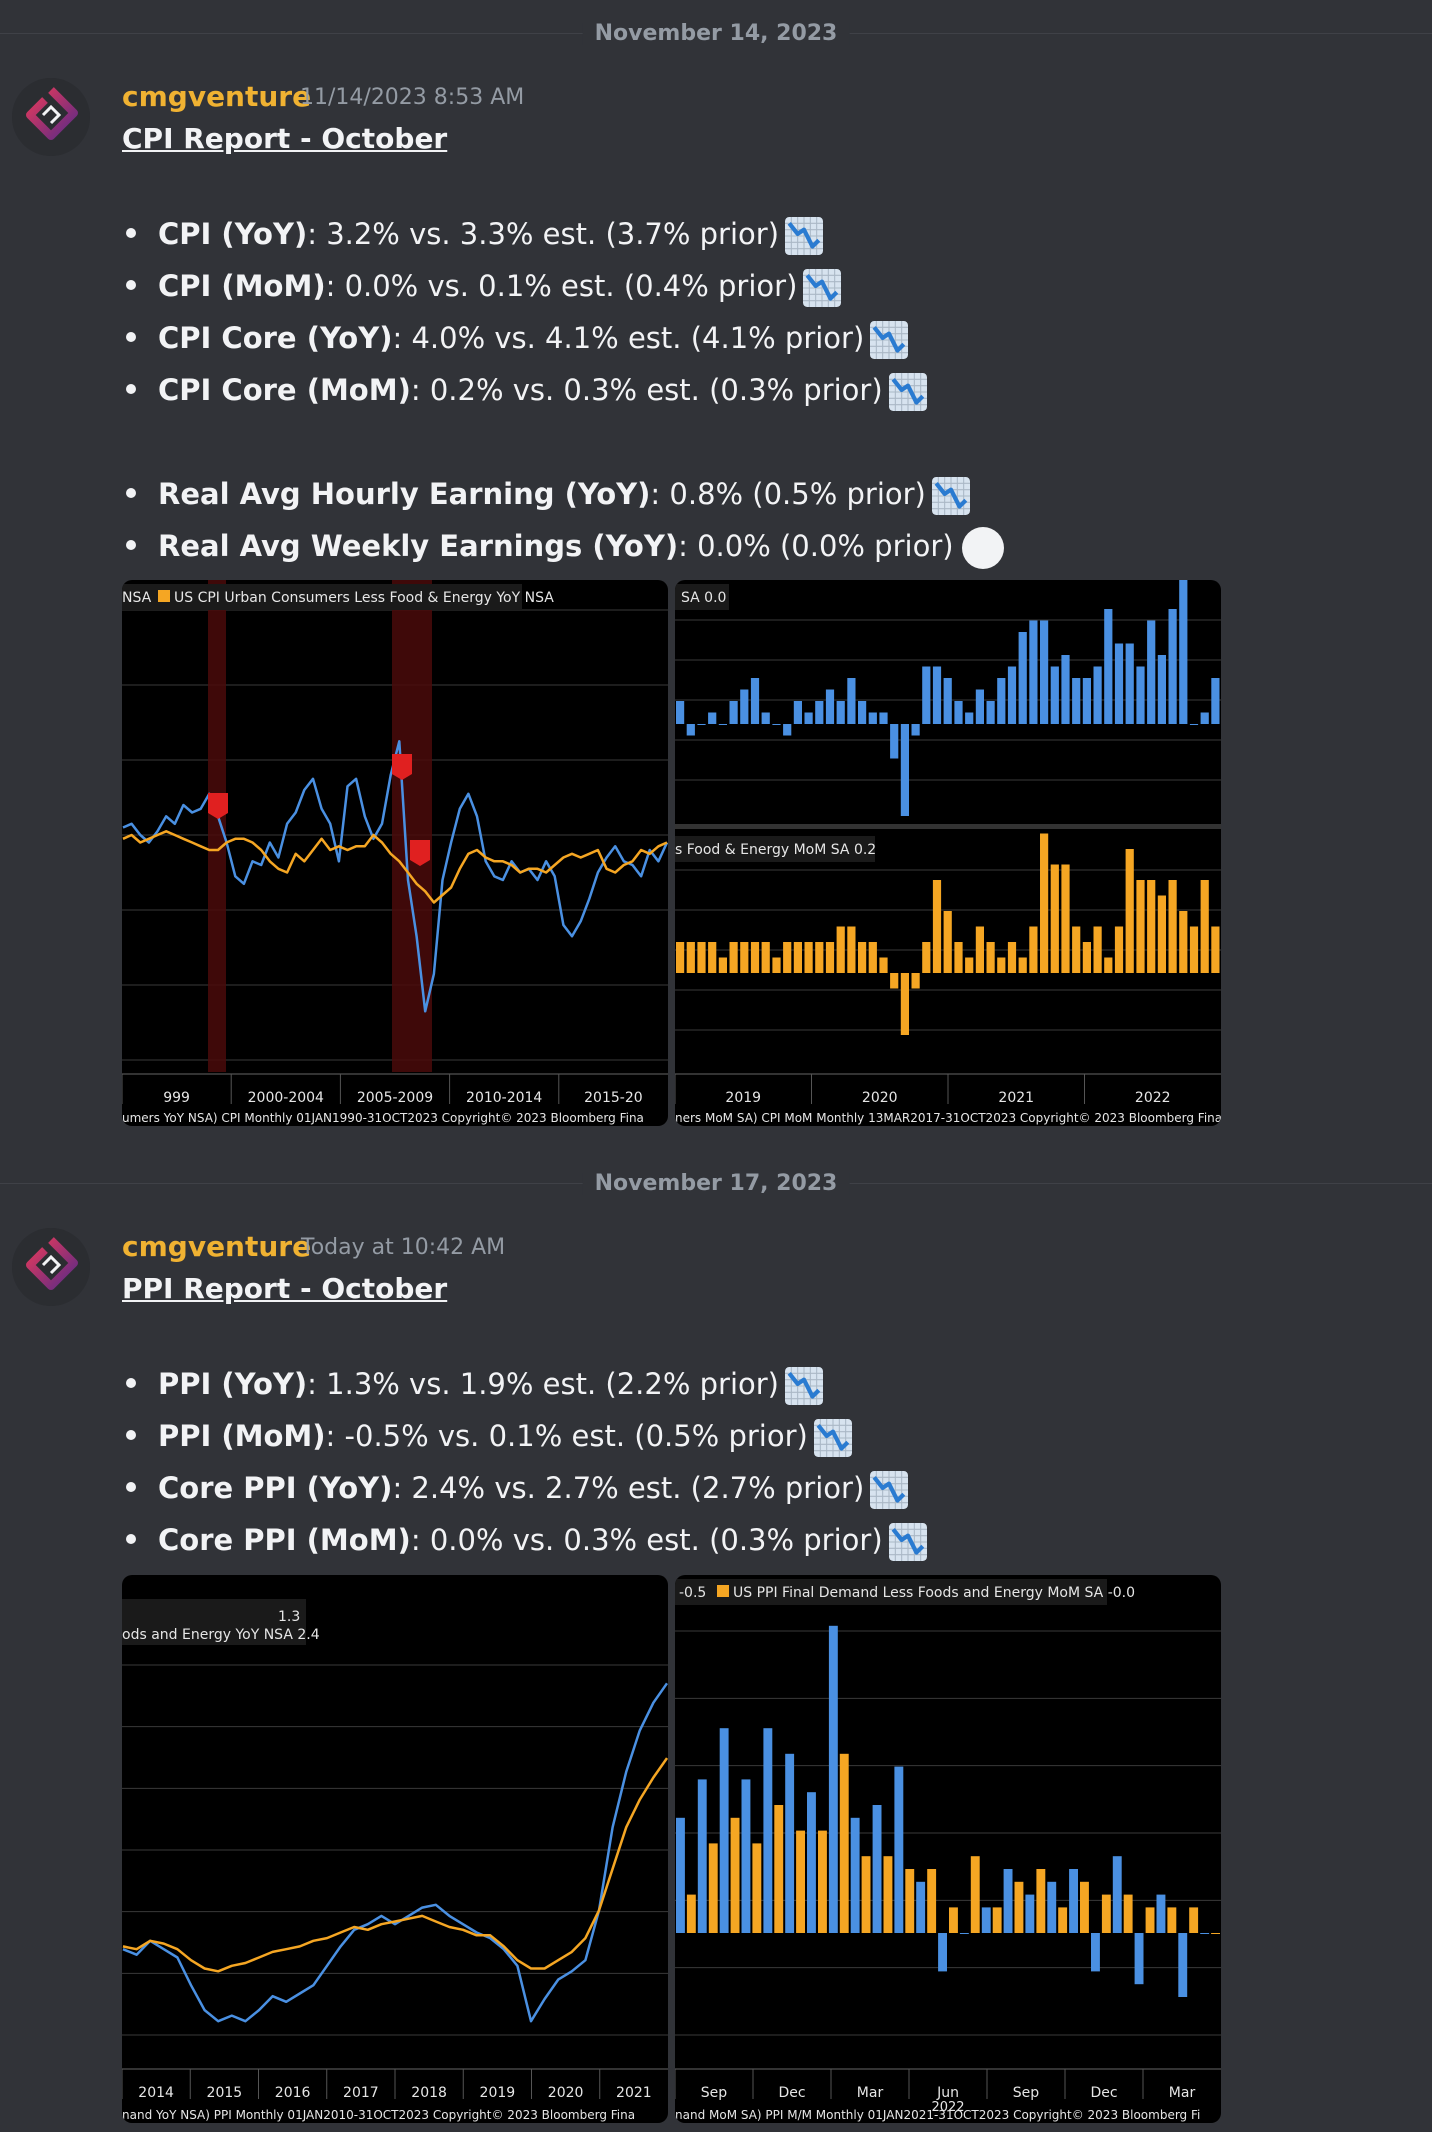  Describe the element at coordinates (716, 1184) in the screenshot. I see `date-divider-label: November 17, 2023` at that location.